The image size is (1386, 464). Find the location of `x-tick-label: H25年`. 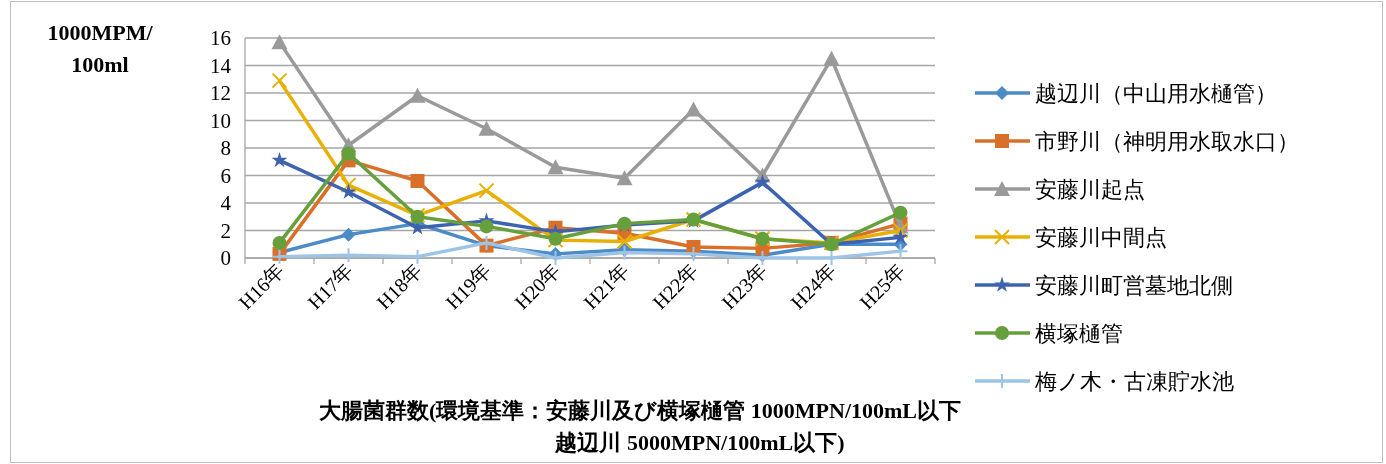

x-tick-label: H25年 is located at coordinates (882, 286).